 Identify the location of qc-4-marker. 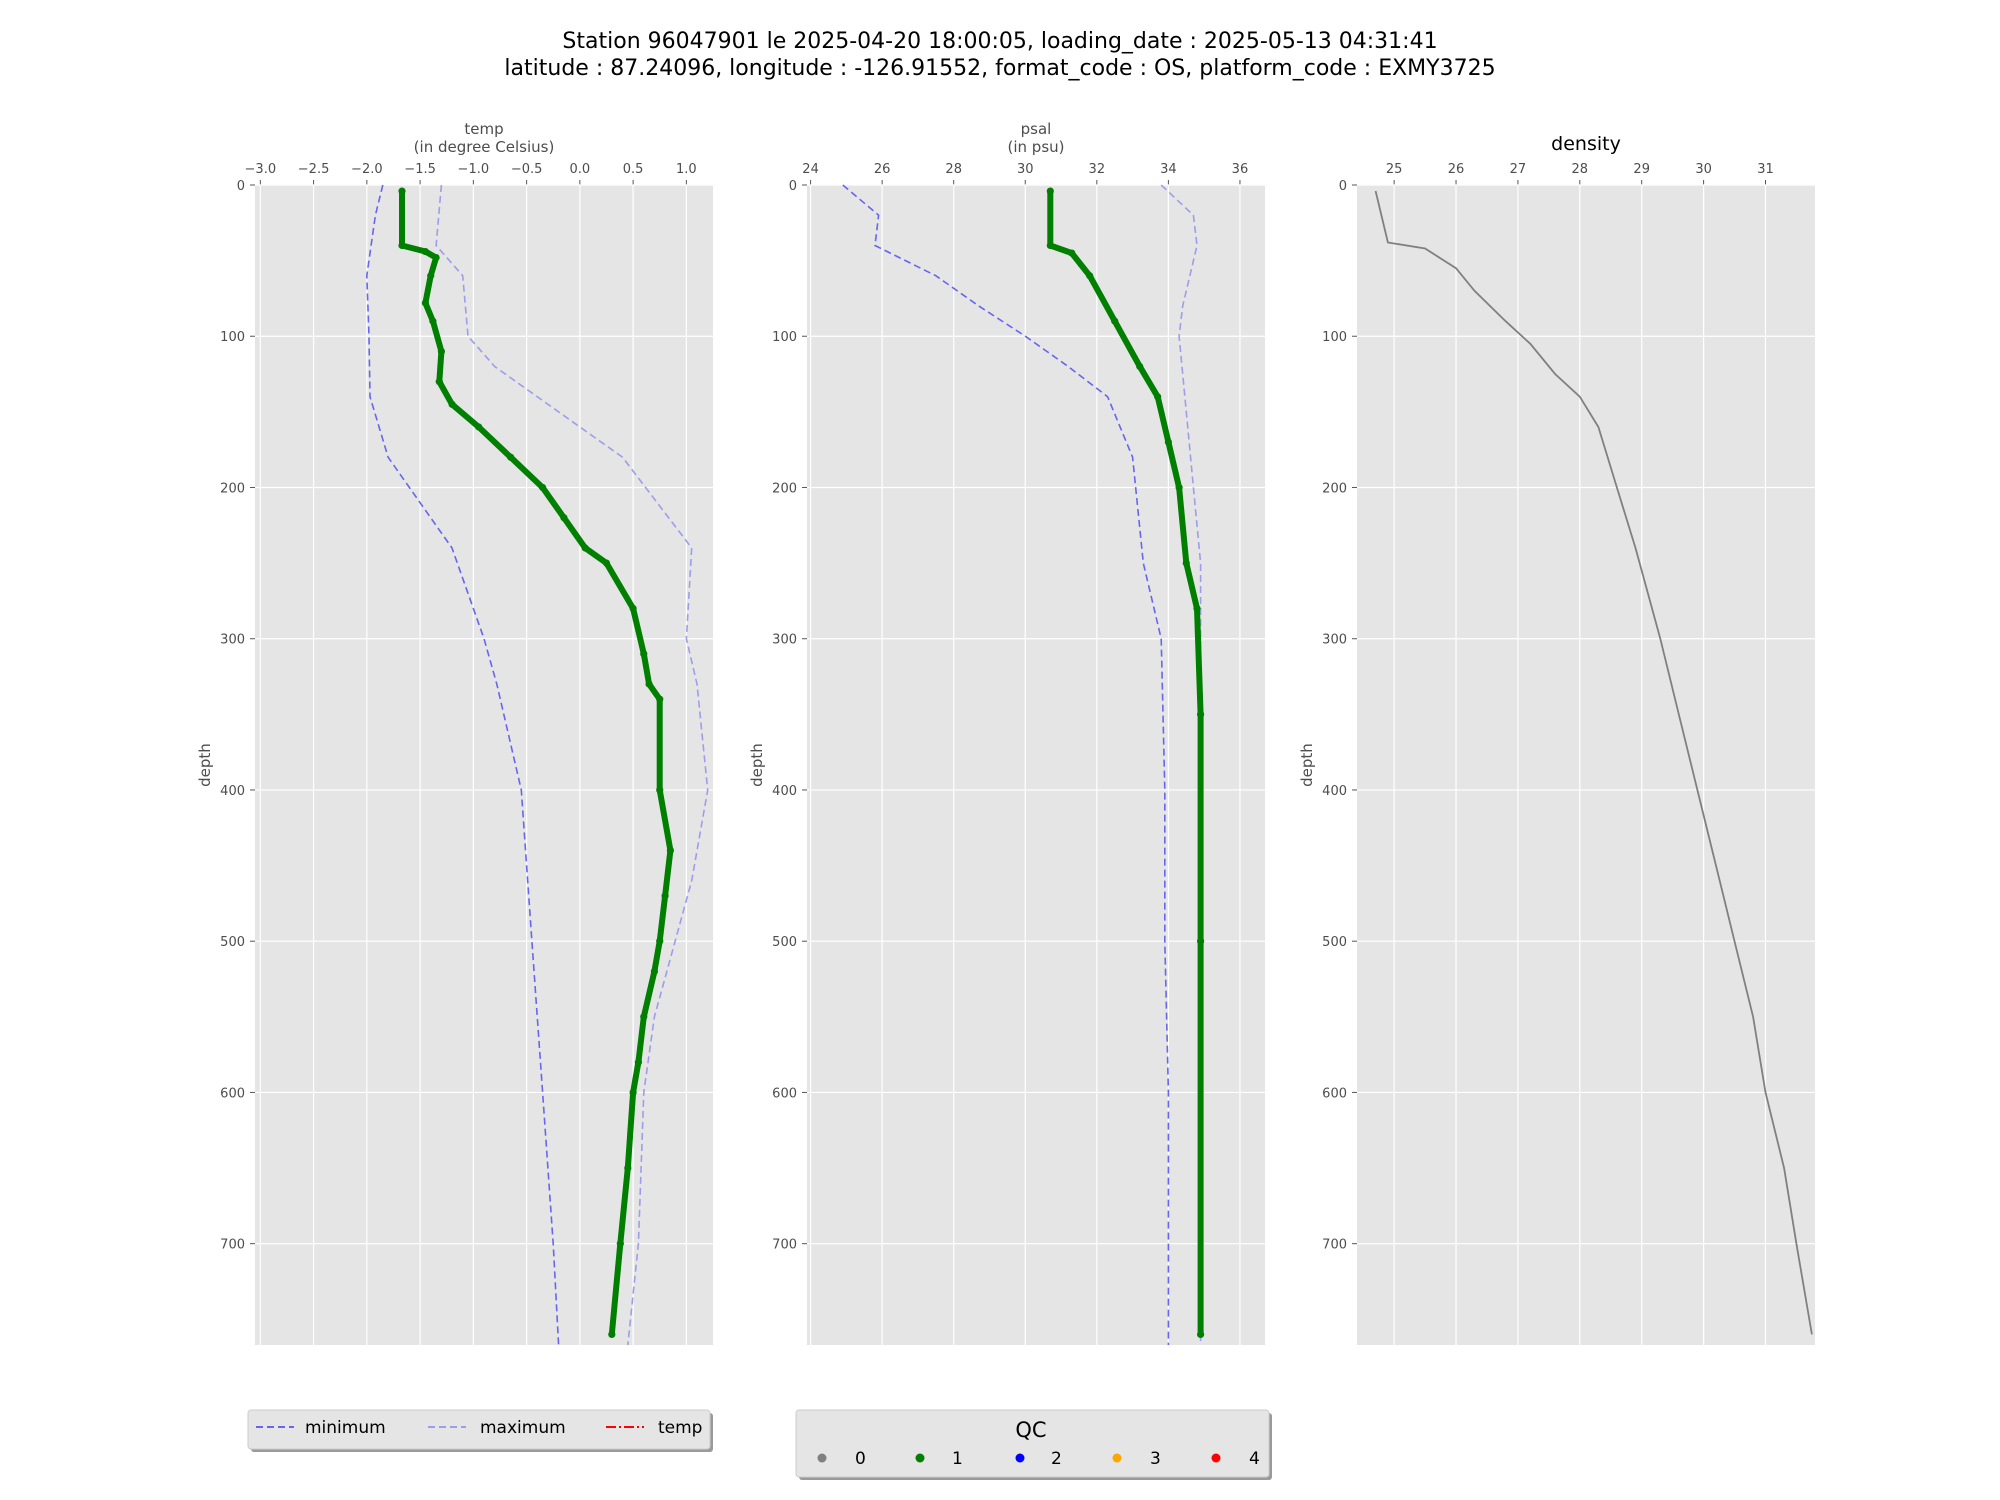
(1216, 1458).